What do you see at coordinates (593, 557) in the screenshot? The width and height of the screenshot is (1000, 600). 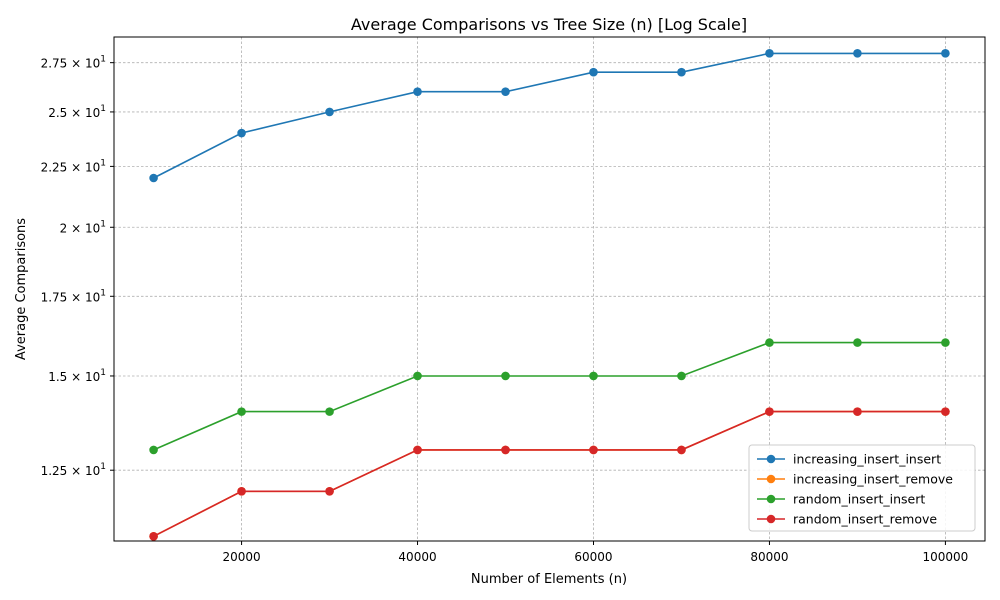 I see `x-tick-label: 60000` at bounding box center [593, 557].